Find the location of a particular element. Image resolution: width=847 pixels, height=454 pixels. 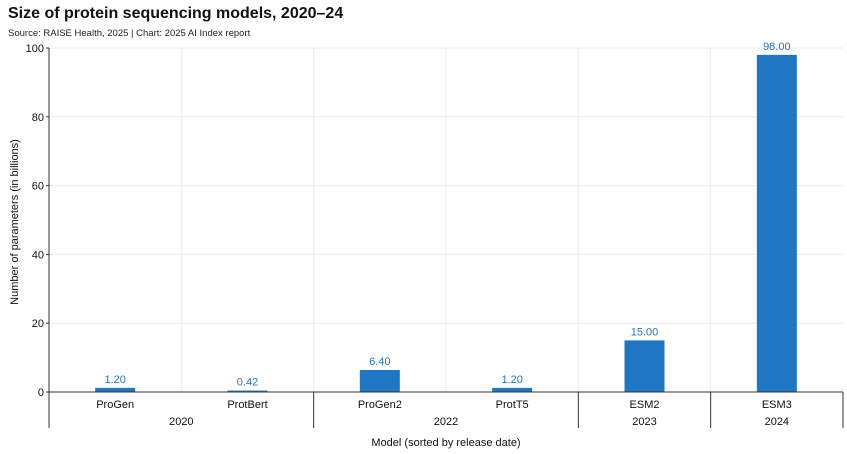

x-axis-label: Model (sorted by release date) is located at coordinates (445, 443).